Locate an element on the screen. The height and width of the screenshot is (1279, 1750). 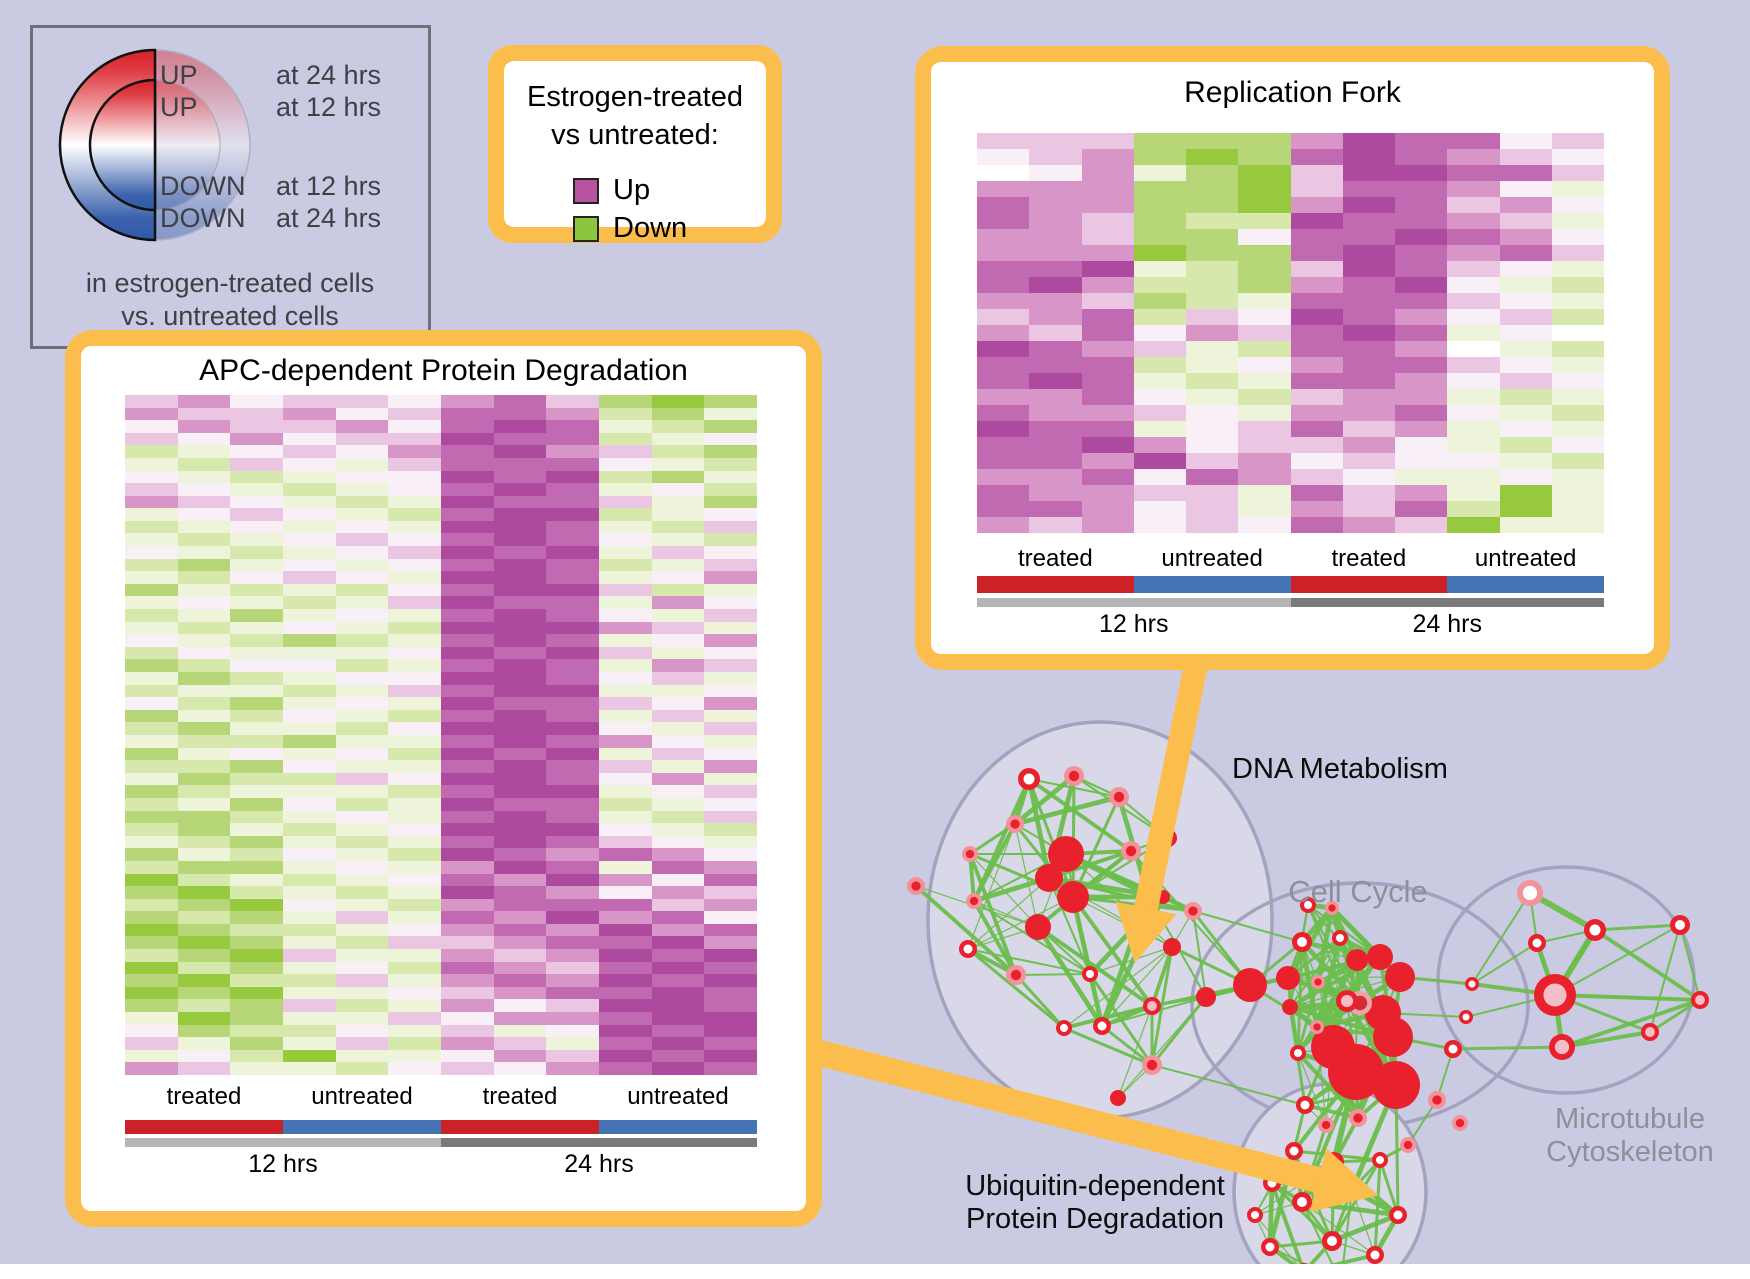
rf-group-labels: treated untreated treated untreated is located at coordinates (1290, 559).